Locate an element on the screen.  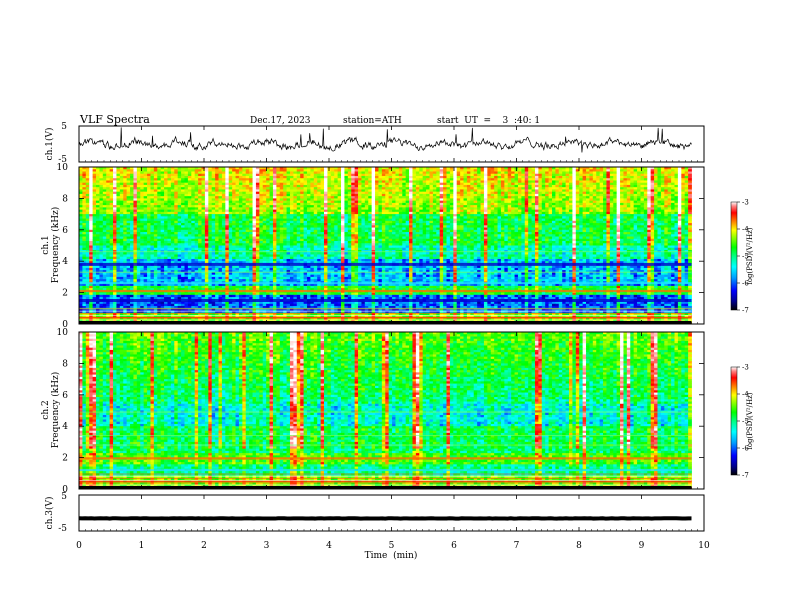
time-tick-label: 10 is located at coordinates (704, 546).